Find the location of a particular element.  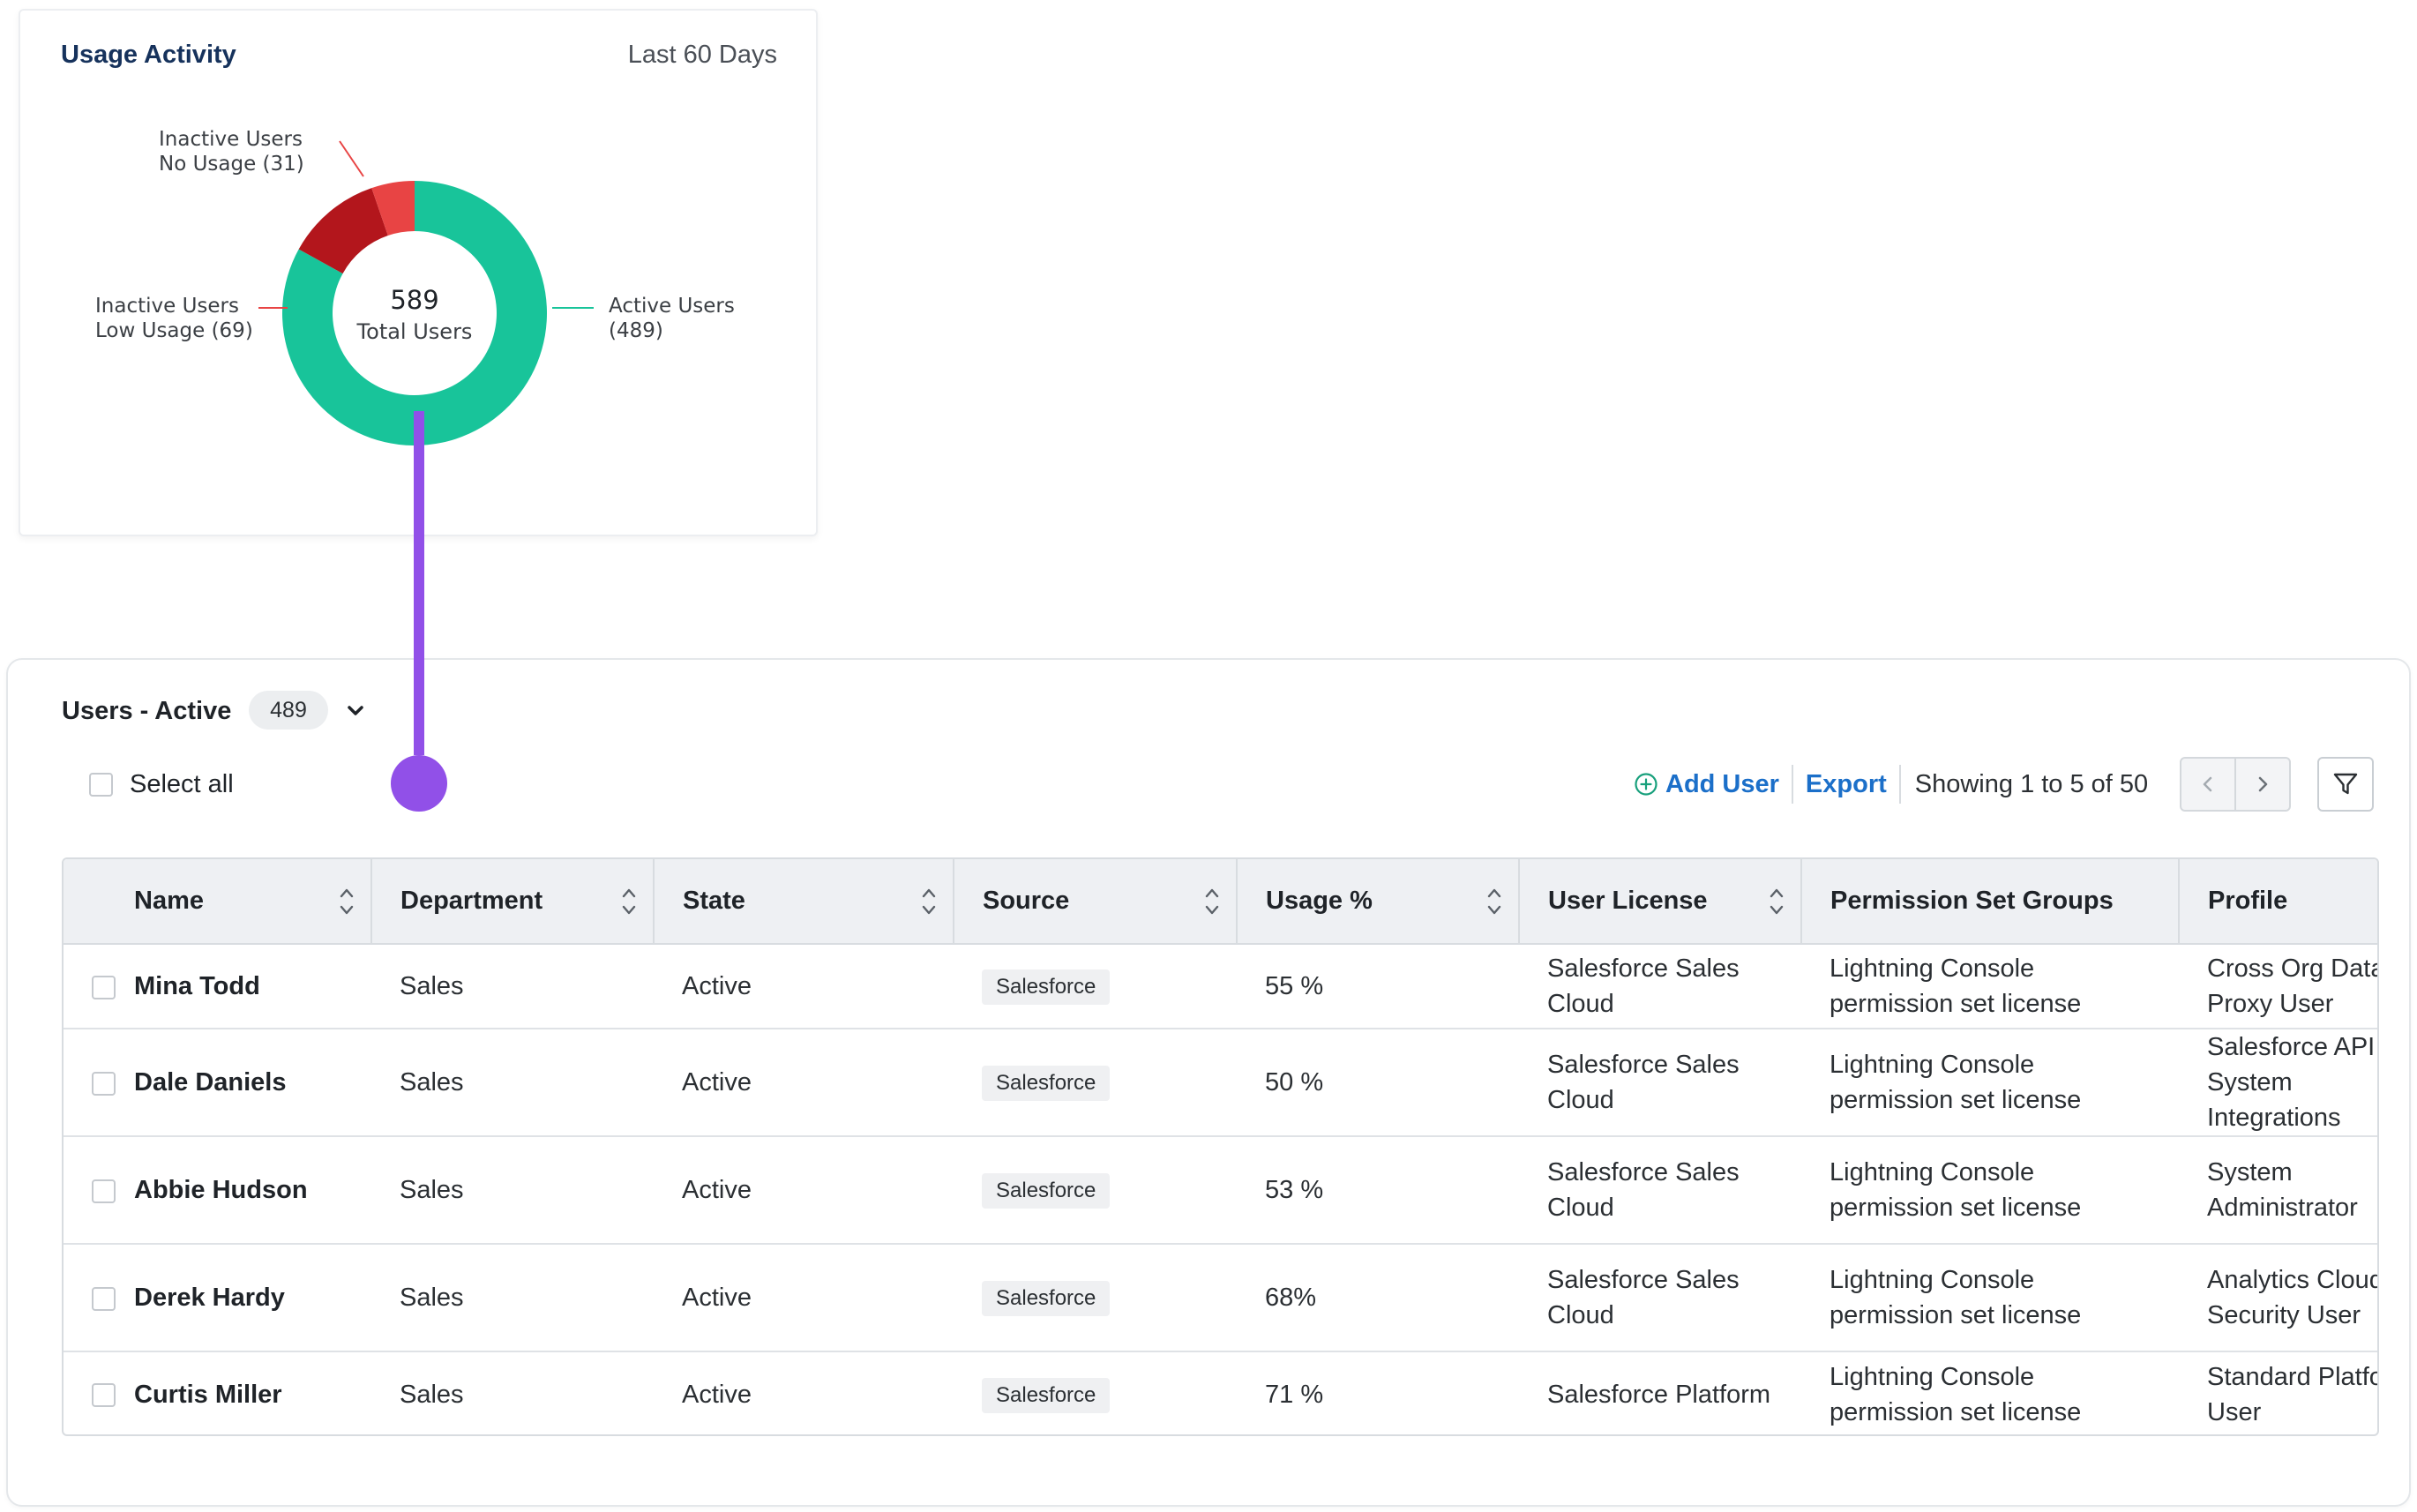

column-header-state: State is located at coordinates (804, 902).